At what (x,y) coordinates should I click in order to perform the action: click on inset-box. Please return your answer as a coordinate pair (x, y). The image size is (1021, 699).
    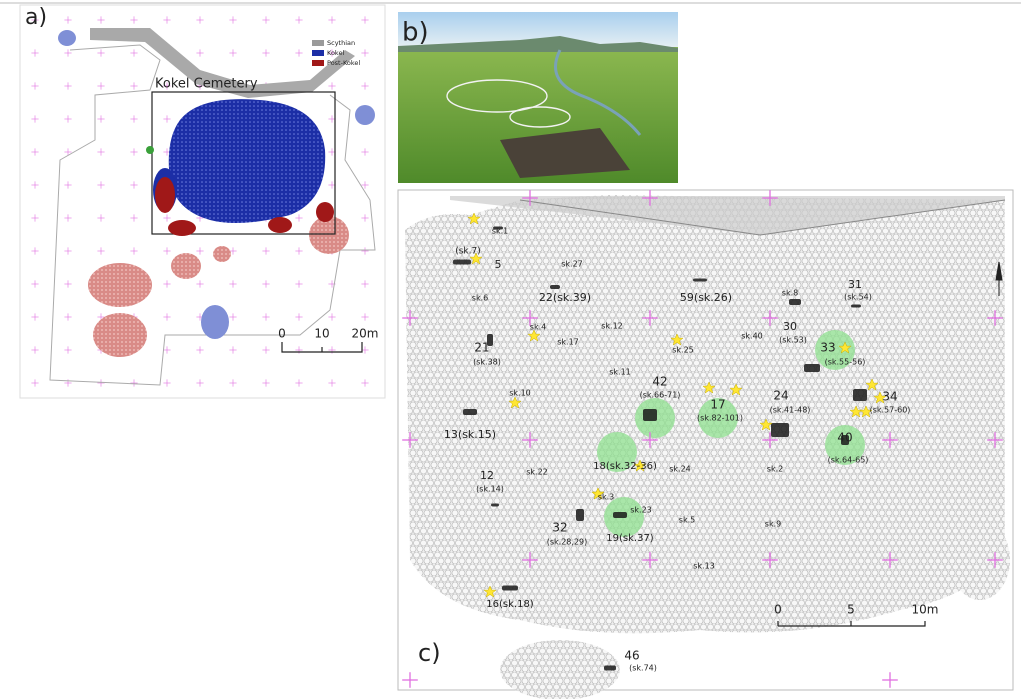
    Looking at the image, I should click on (243, 163).